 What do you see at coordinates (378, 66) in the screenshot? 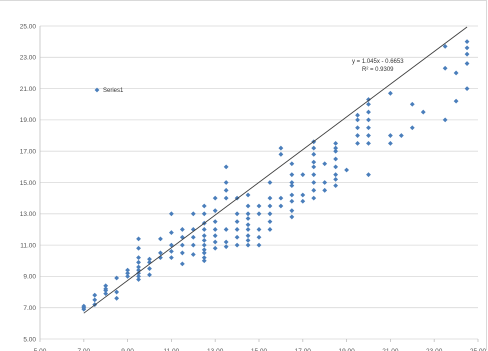
I see `trendline-annotation: y = 1.045x - 0.6653 R² = 0.9309` at bounding box center [378, 66].